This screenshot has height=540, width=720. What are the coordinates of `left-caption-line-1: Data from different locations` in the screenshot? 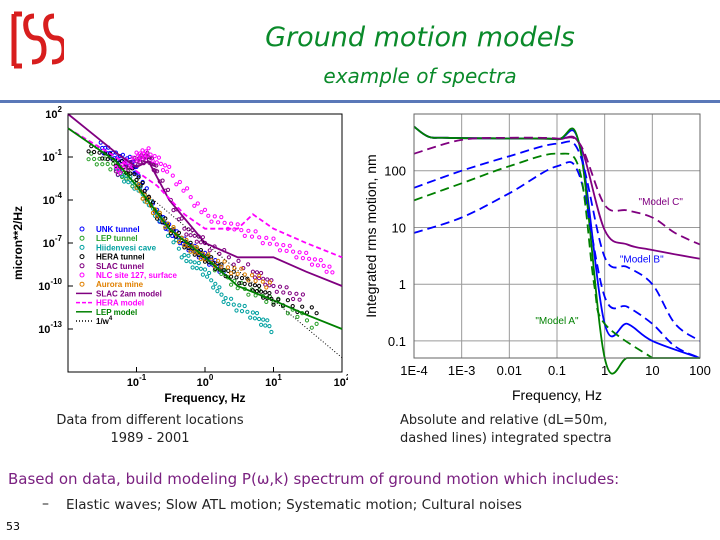 It's located at (150, 420).